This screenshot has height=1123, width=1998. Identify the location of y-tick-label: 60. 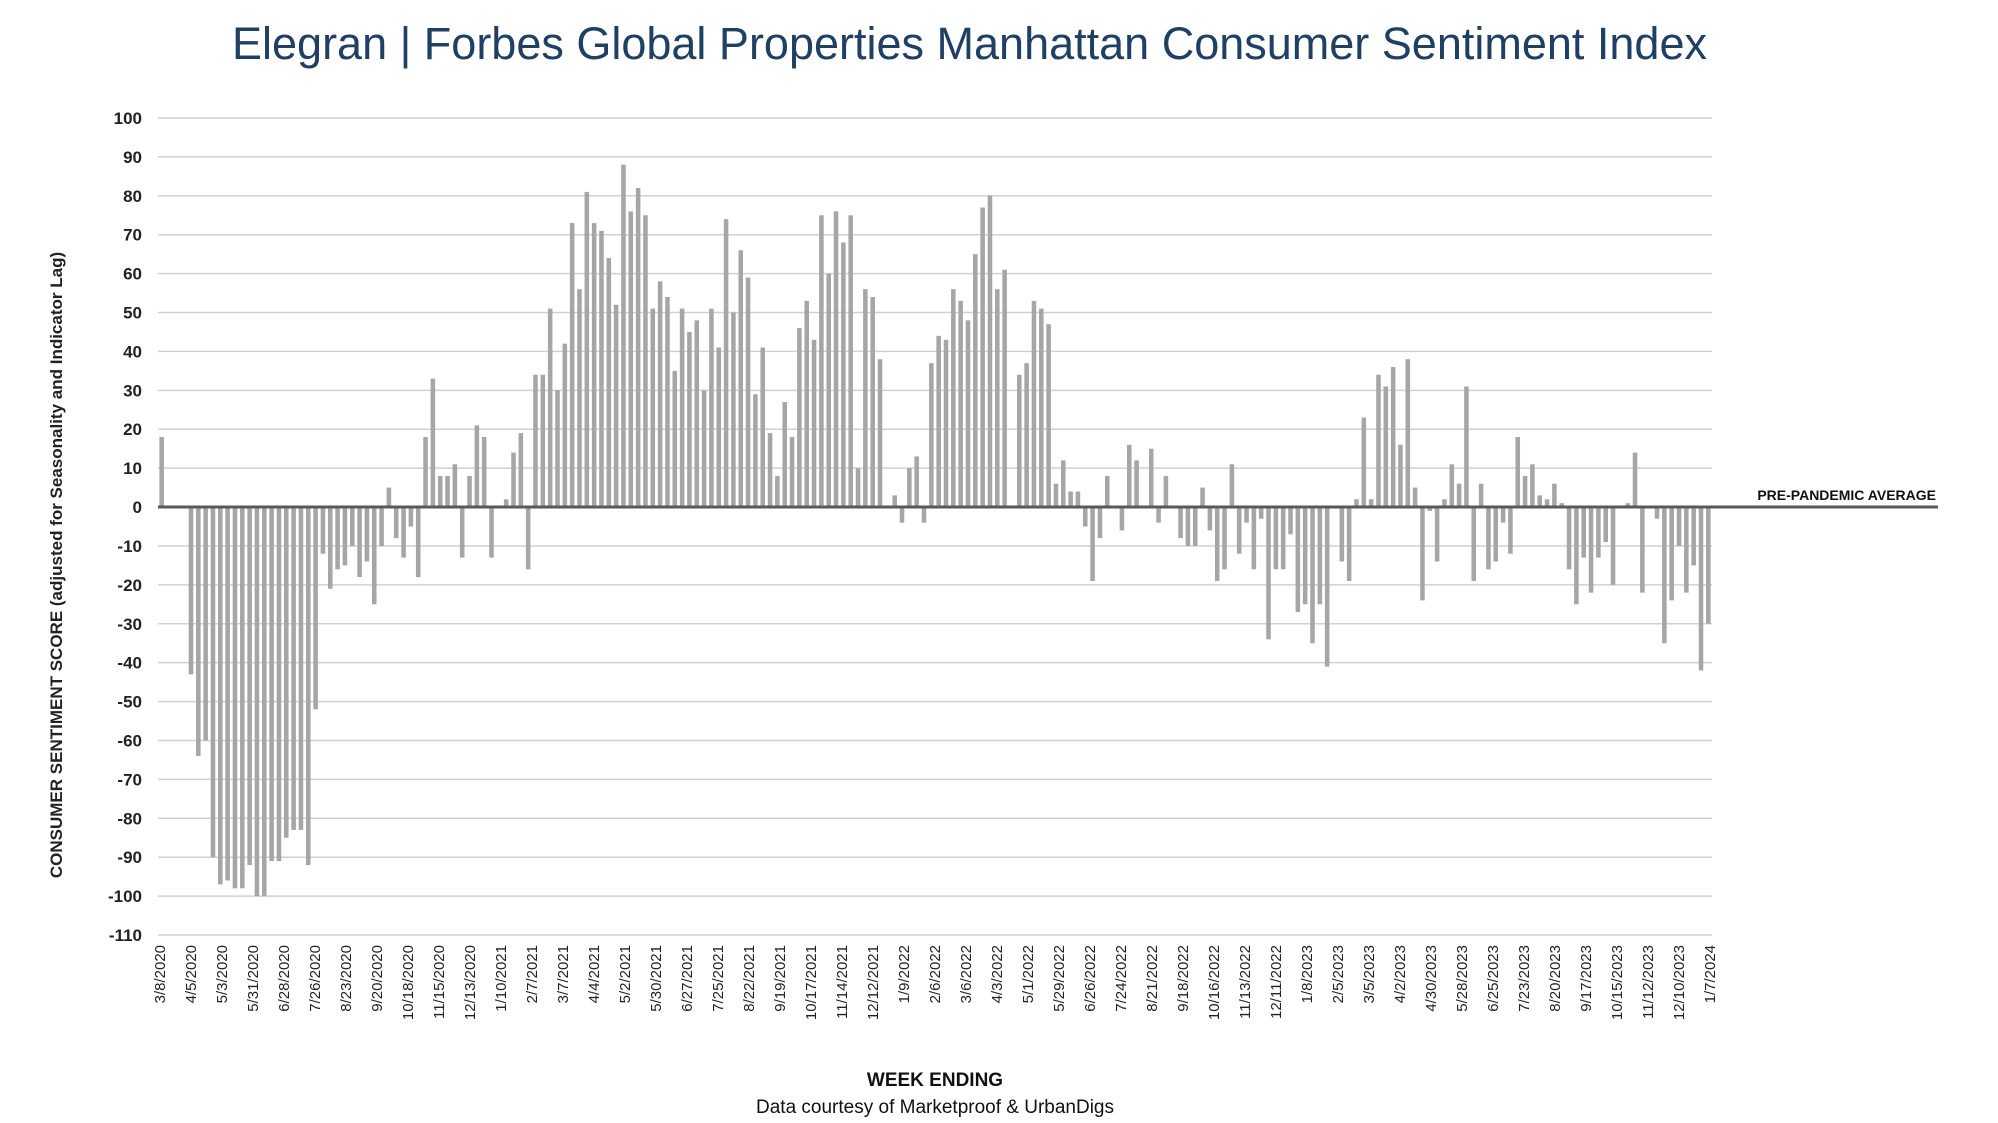
(132, 274).